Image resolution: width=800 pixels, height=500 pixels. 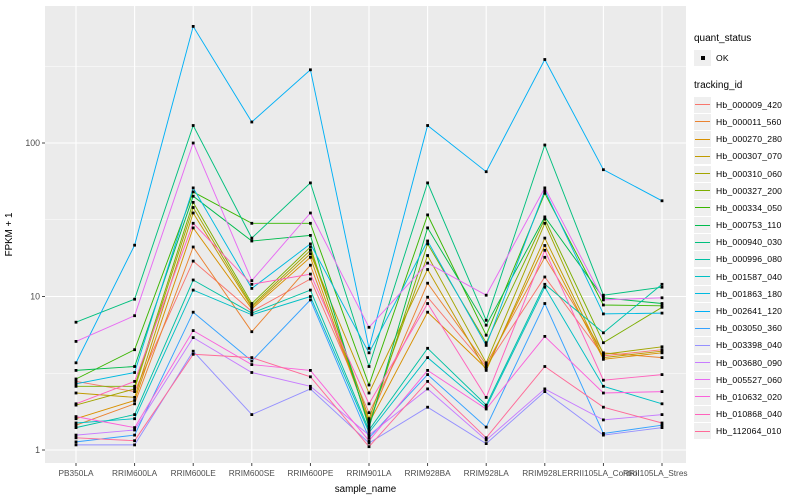 I want to click on legend-item-Hb_010632_020: Hb_010632_020, so click(x=744, y=396).